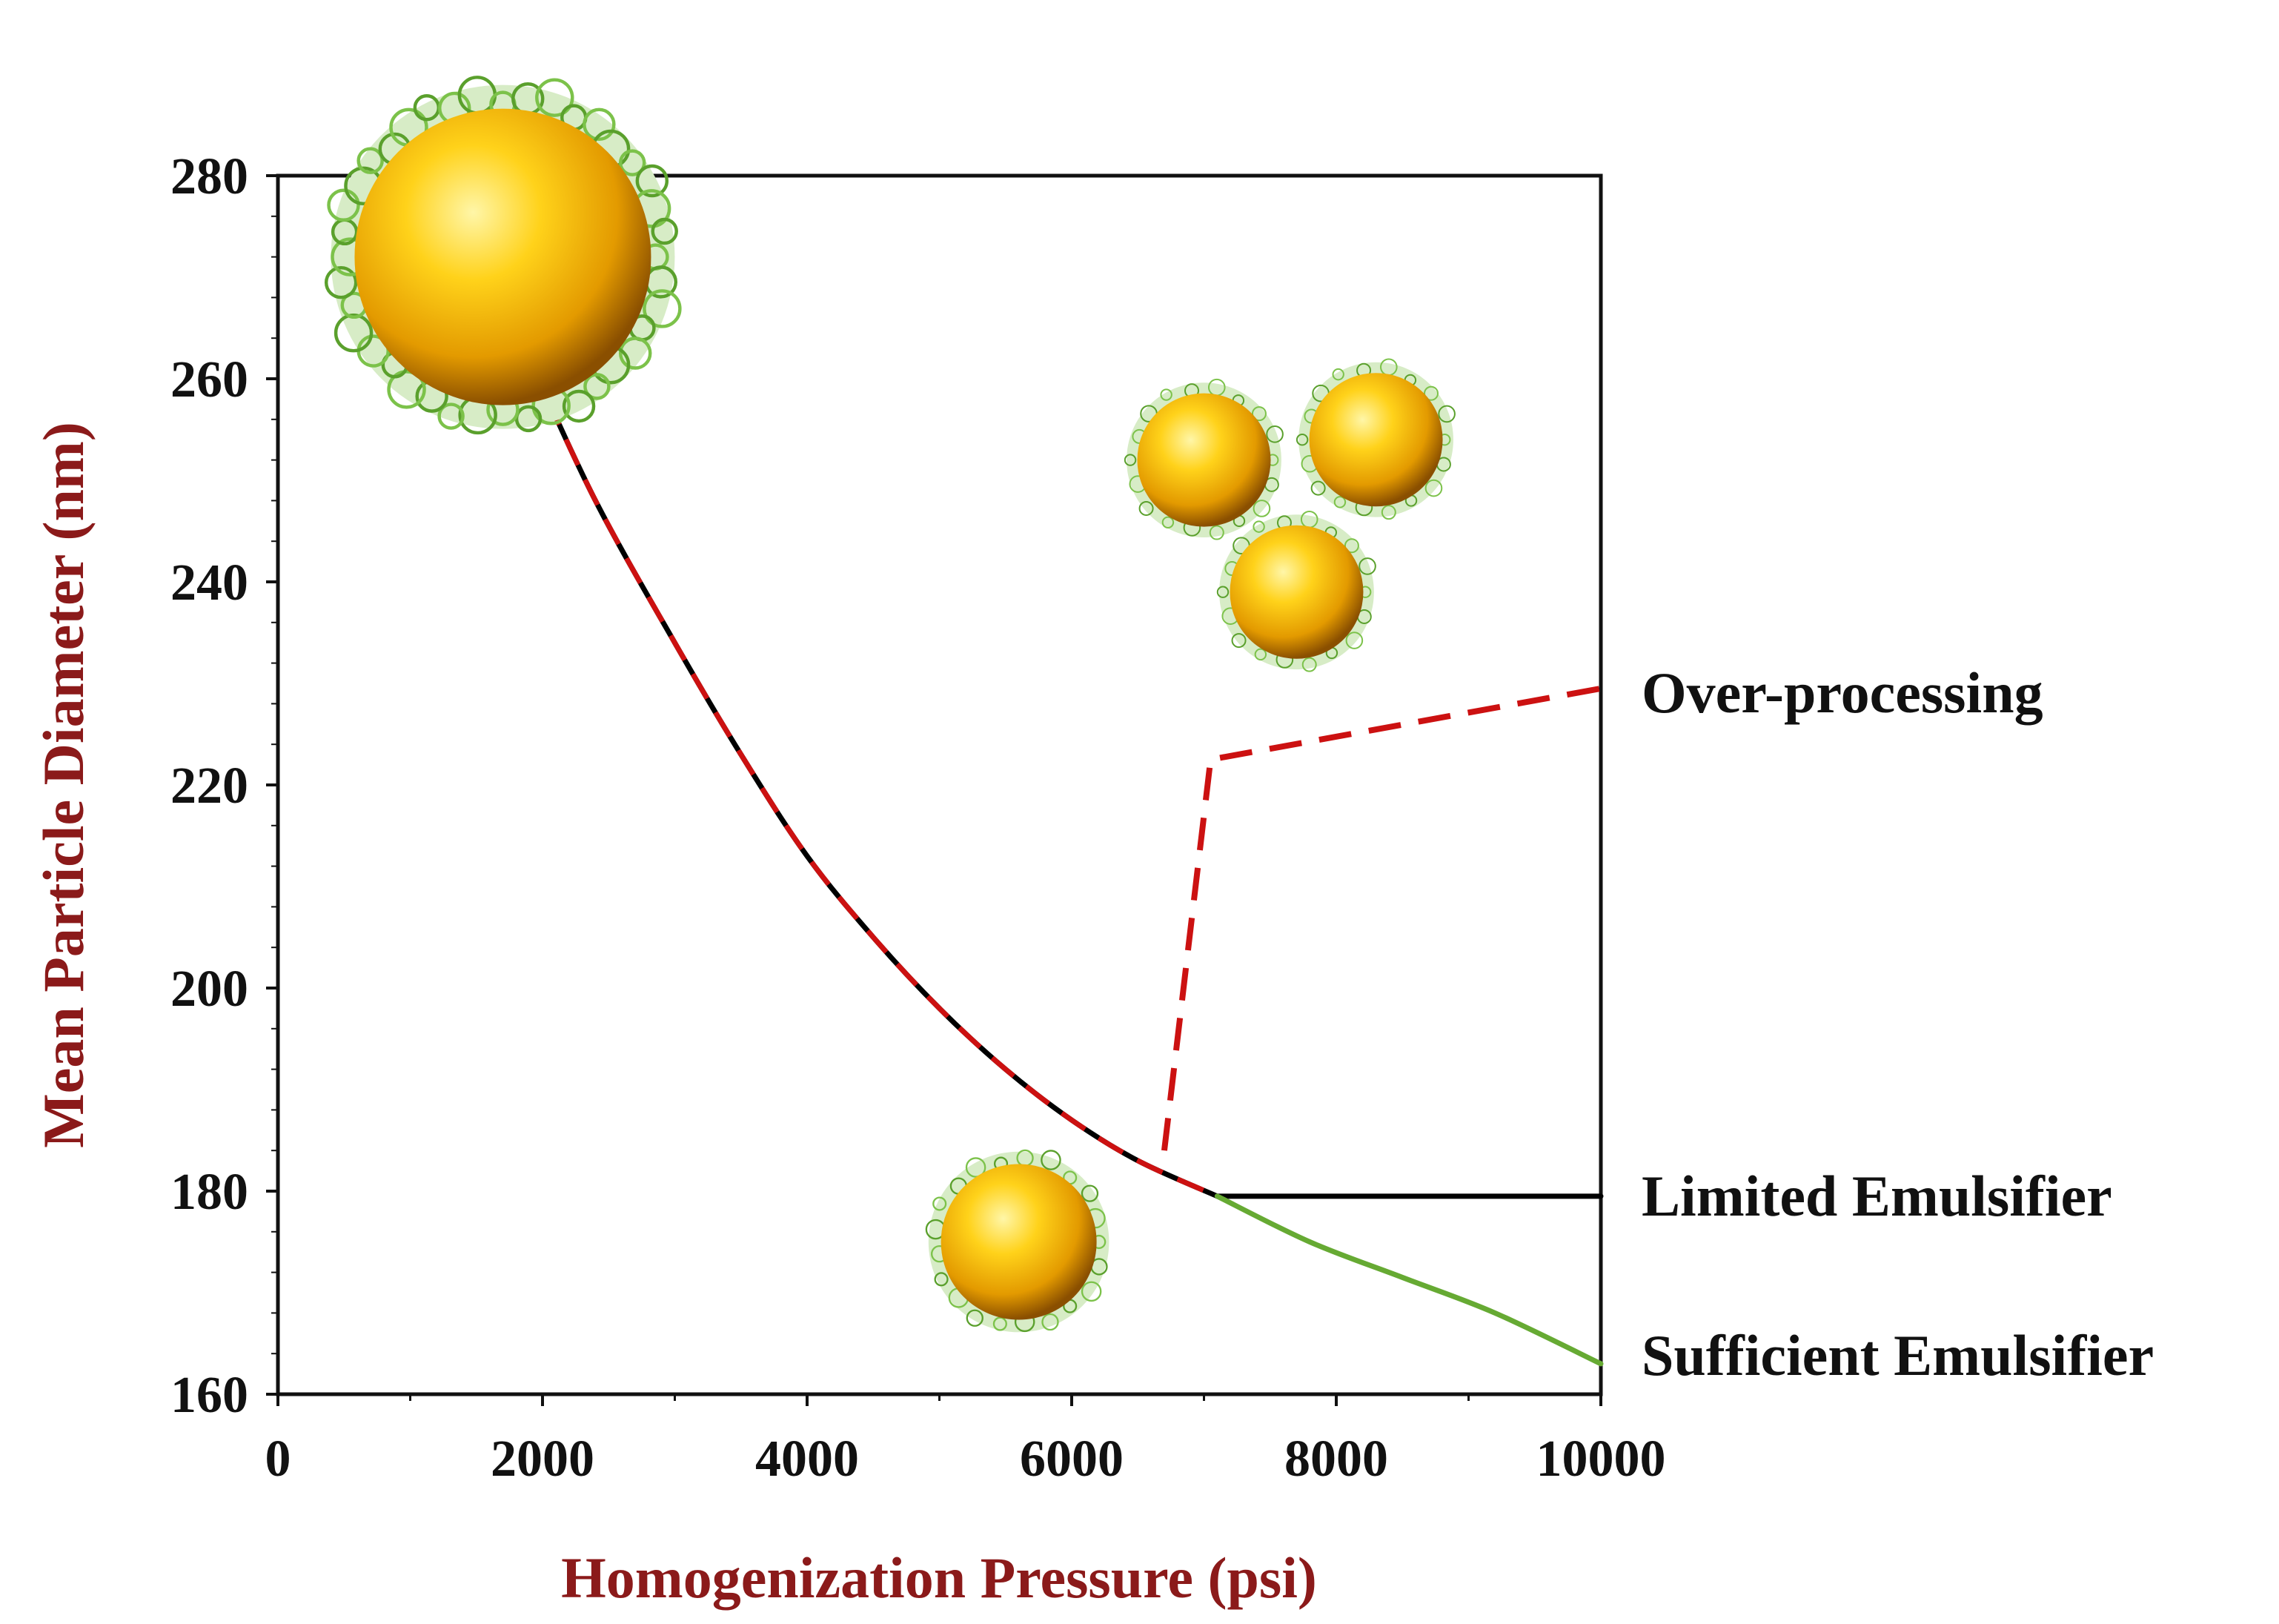 The height and width of the screenshot is (1624, 2279). What do you see at coordinates (939, 1577) in the screenshot?
I see `x-axis-title: Homogenization Pressure (psi)` at bounding box center [939, 1577].